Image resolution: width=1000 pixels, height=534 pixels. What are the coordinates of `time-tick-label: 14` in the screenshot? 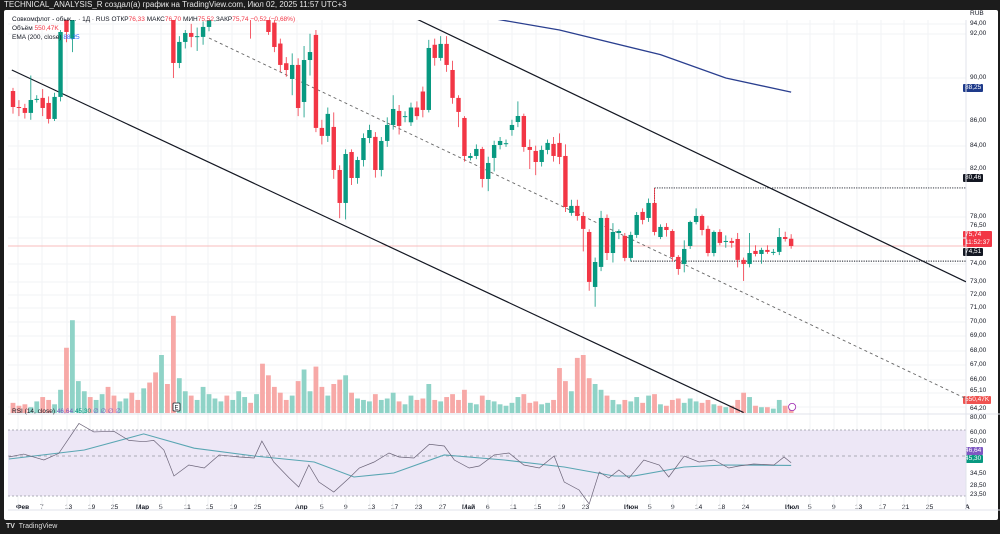 It's located at (699, 507).